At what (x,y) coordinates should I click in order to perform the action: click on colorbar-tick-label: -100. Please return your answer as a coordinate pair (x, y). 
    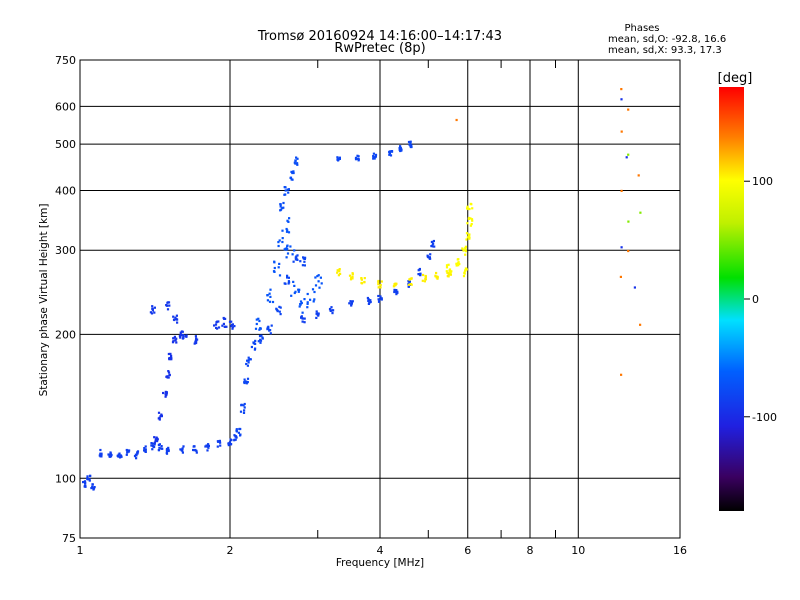
    Looking at the image, I should click on (764, 417).